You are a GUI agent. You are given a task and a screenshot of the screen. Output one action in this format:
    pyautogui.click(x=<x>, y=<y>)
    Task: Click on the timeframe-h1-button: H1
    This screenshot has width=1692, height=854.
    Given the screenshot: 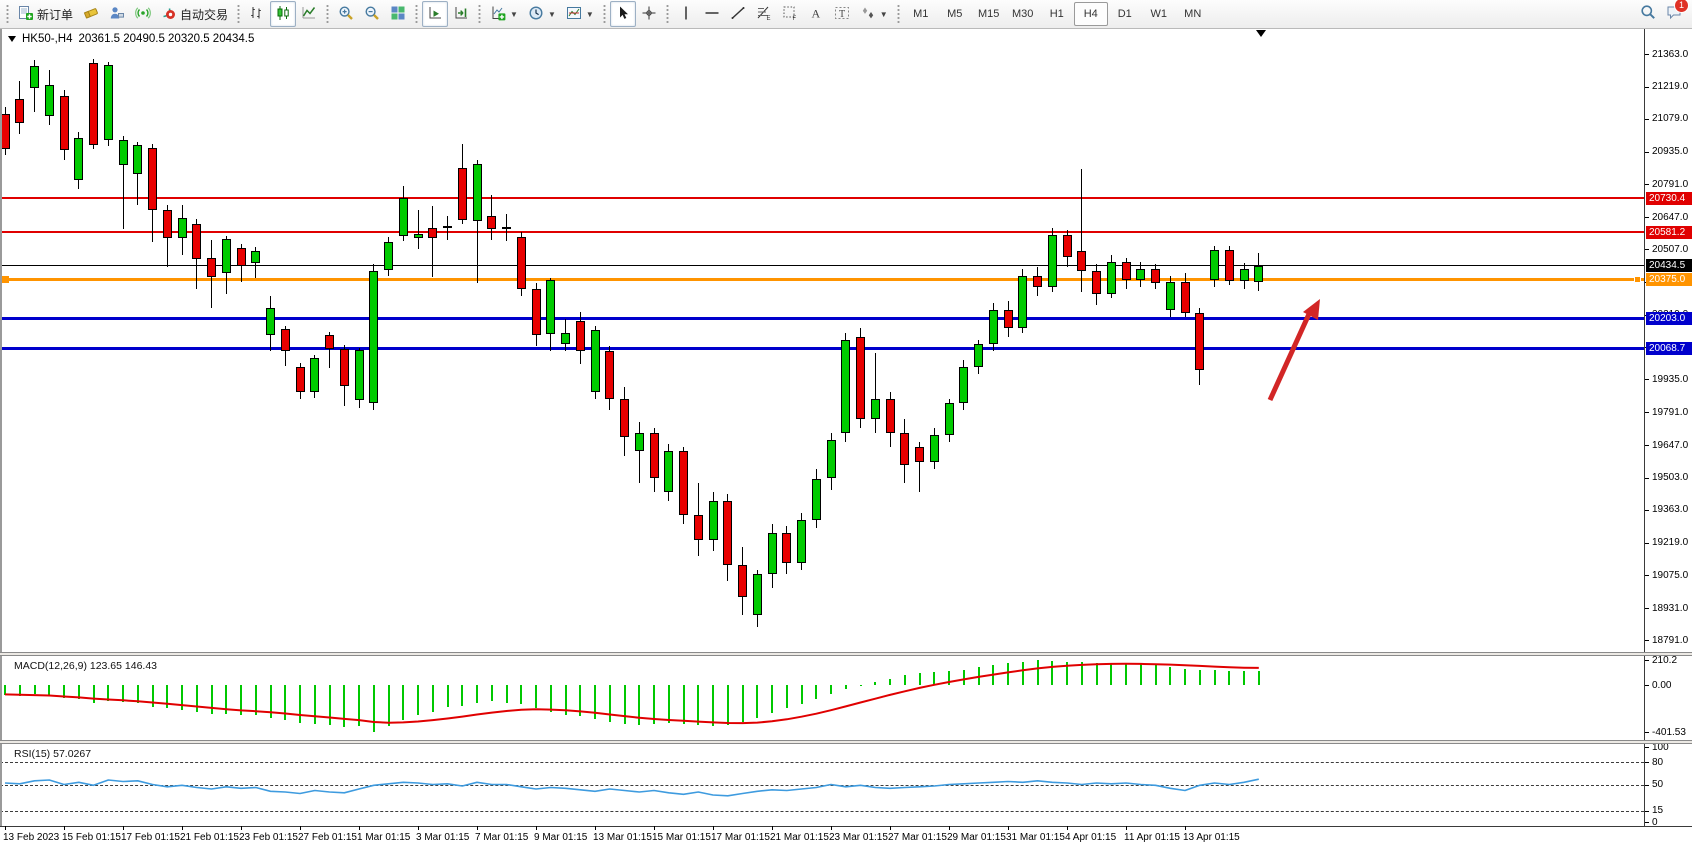 What is the action you would take?
    pyautogui.click(x=1056, y=14)
    